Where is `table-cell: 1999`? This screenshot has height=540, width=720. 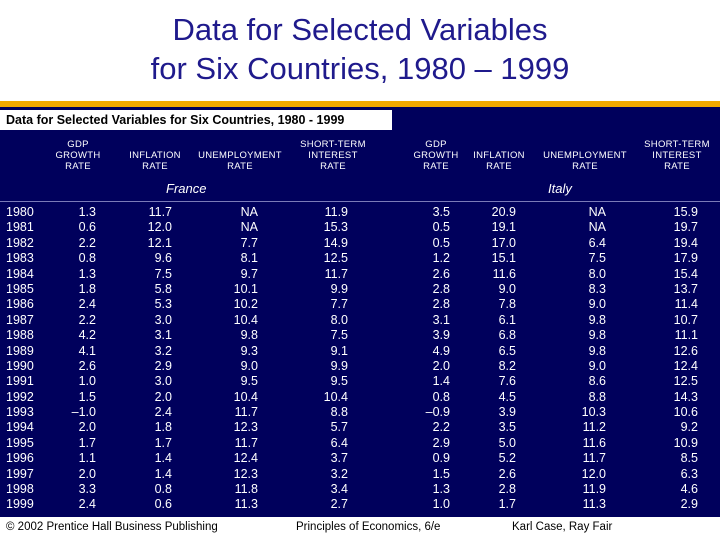
table-cell: 1999 is located at coordinates (20, 504).